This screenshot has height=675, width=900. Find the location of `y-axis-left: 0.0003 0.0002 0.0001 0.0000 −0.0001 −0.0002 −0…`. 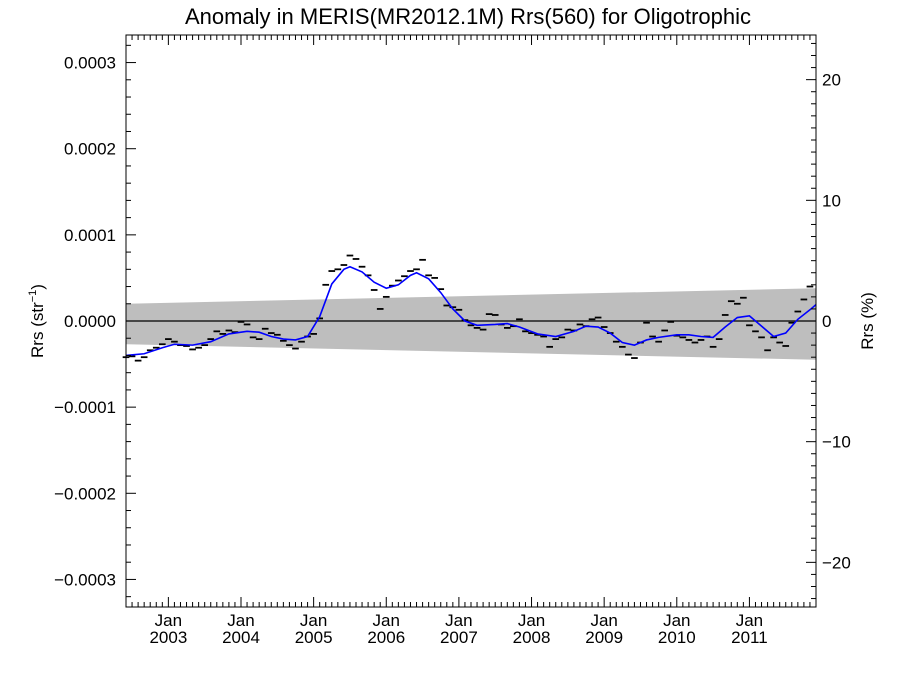

y-axis-left: 0.0003 0.0002 0.0001 0.0000 −0.0001 −0.0002 −0… is located at coordinates (95, 321).